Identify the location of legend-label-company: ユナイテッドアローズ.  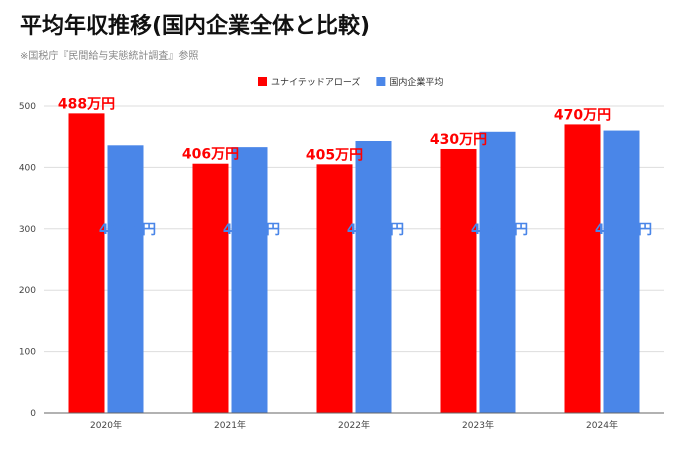
(315, 82).